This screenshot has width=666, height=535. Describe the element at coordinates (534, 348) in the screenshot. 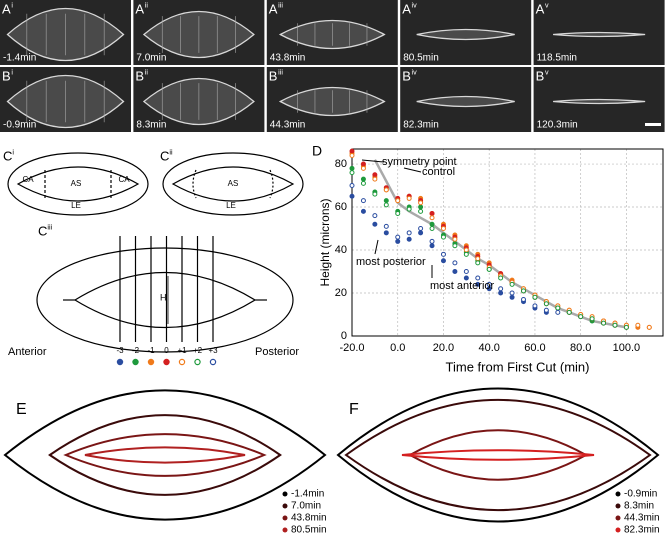

I see `x-tick-label: 60.0` at that location.